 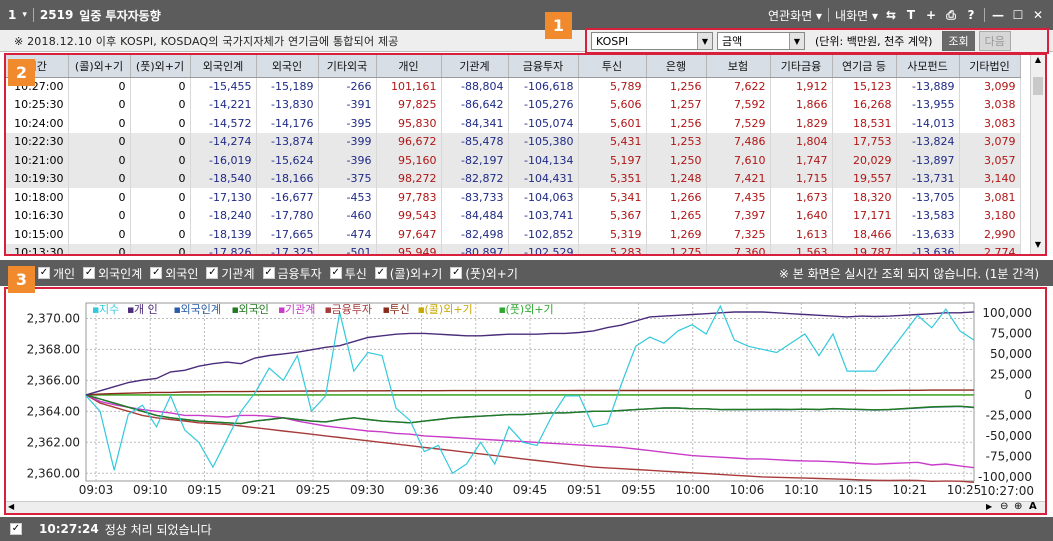 I want to click on column-header: 외국인, so click(x=287, y=66).